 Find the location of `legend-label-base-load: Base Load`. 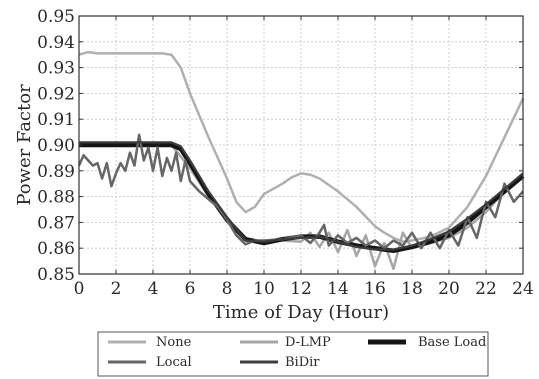

legend-label-base-load: Base Load is located at coordinates (452, 342).